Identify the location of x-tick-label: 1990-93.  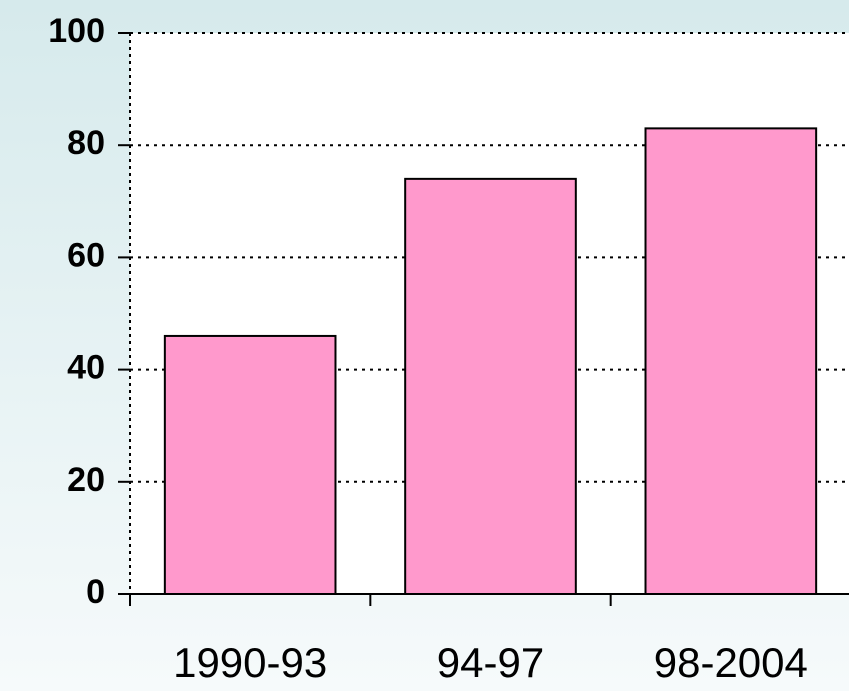
(250, 662).